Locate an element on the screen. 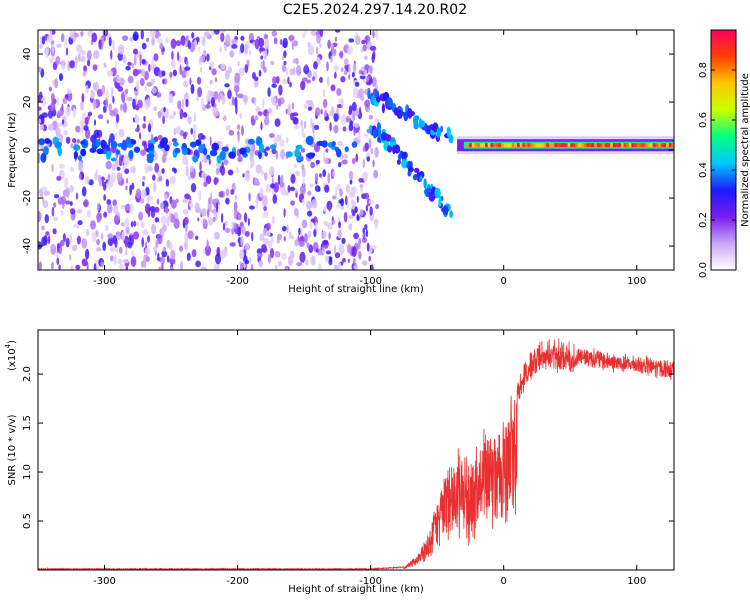 The height and width of the screenshot is (604, 750). colorbar-tick-label: 0.4 is located at coordinates (703, 170).